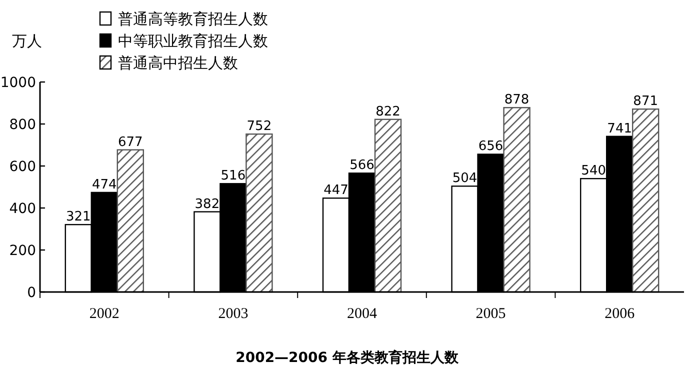  What do you see at coordinates (130, 142) in the screenshot?
I see `data-label: 677` at bounding box center [130, 142].